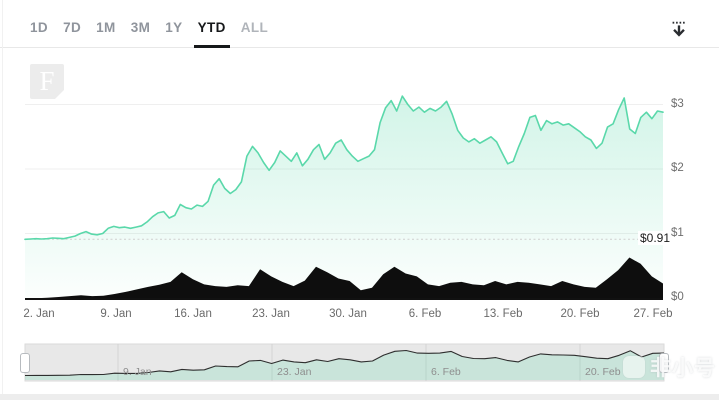  What do you see at coordinates (140, 27) in the screenshot?
I see `tab-3m: 3M` at bounding box center [140, 27].